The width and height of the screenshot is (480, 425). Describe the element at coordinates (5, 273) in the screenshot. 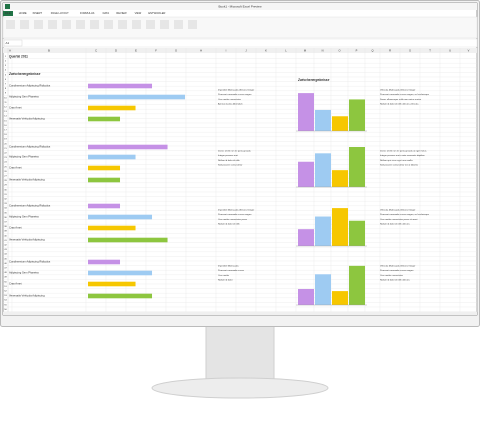

I see `row-header: 48` at that location.